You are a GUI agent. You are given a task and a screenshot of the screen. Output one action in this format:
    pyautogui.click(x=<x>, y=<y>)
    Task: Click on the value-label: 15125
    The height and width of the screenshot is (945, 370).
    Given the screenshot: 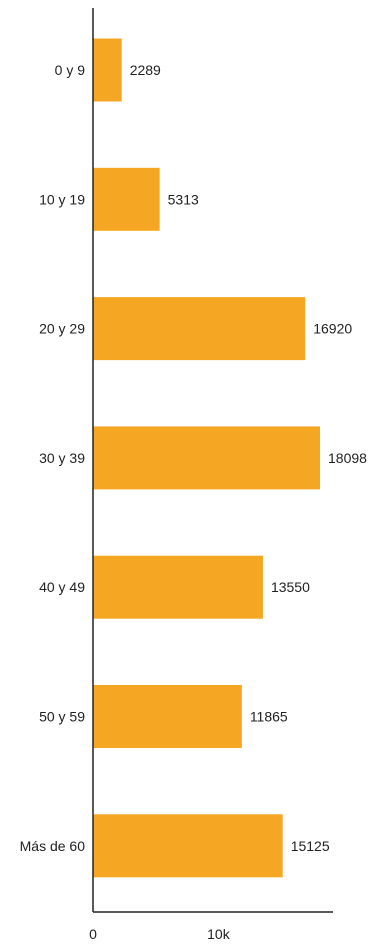 What is the action you would take?
    pyautogui.click(x=310, y=846)
    